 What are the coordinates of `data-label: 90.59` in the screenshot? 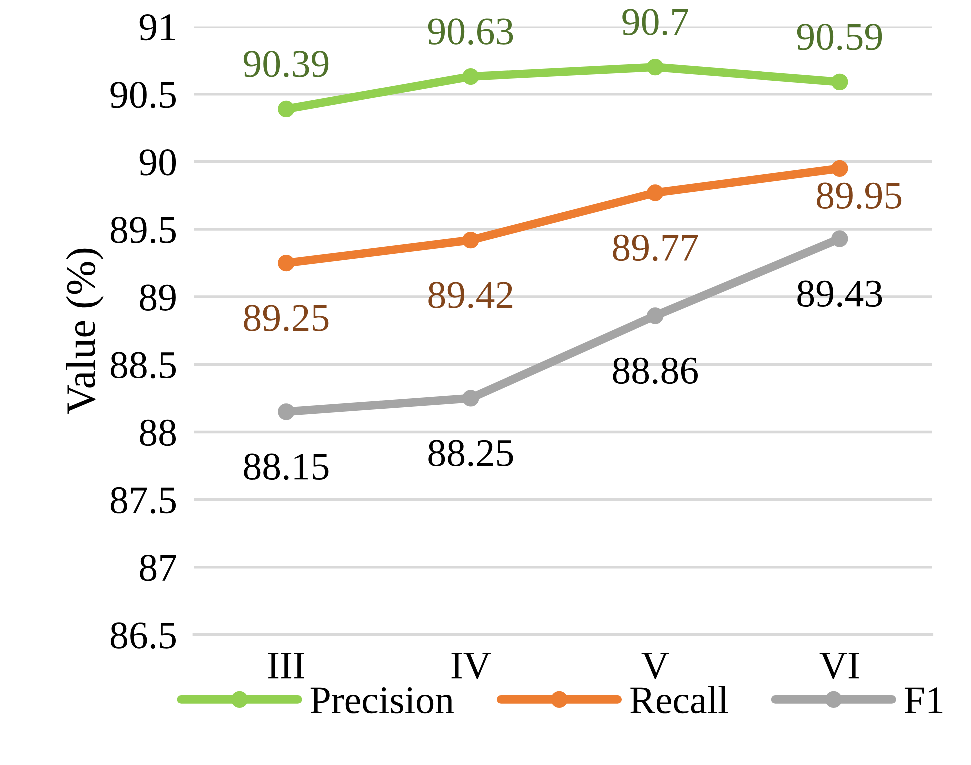 It's located at (839, 37).